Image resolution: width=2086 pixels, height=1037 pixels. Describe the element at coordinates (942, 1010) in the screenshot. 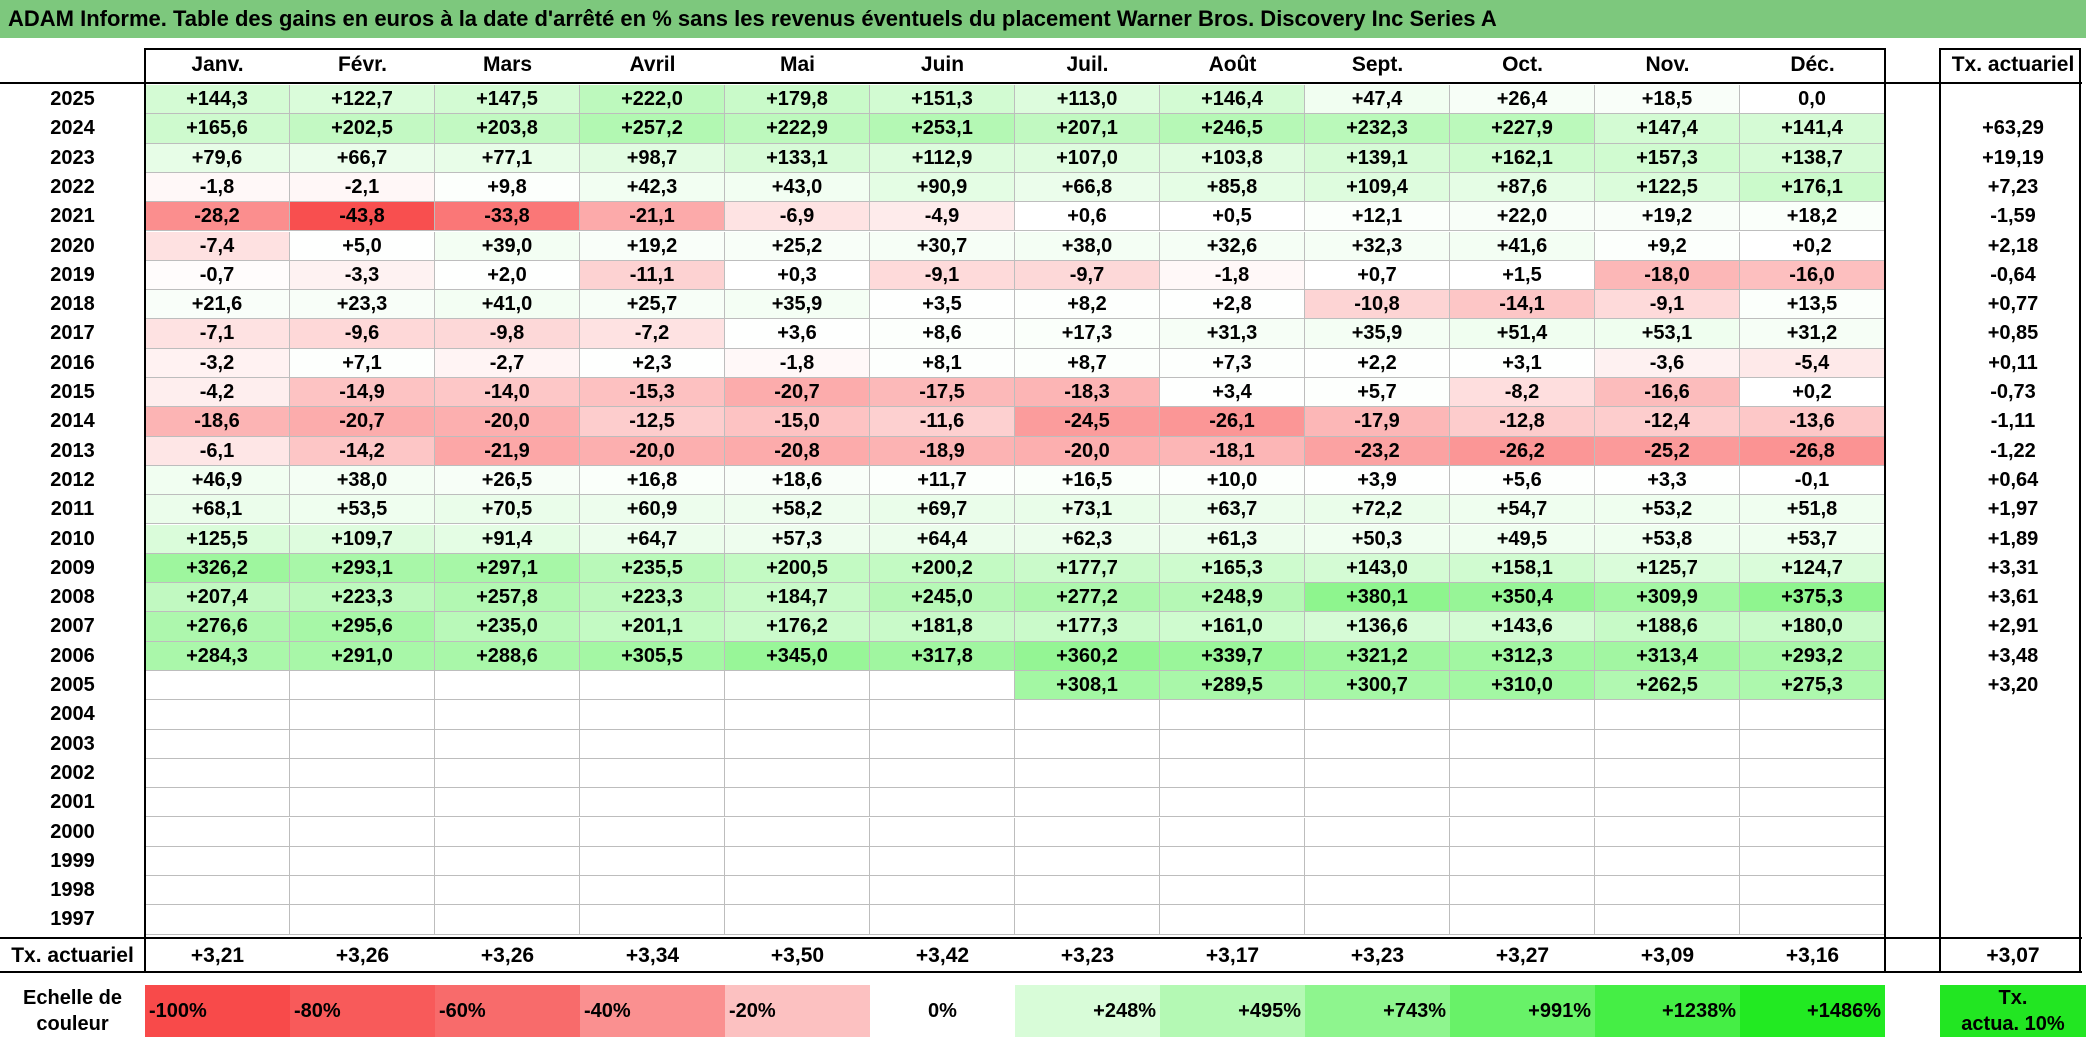

I see `legend-swatch: 0%` at that location.